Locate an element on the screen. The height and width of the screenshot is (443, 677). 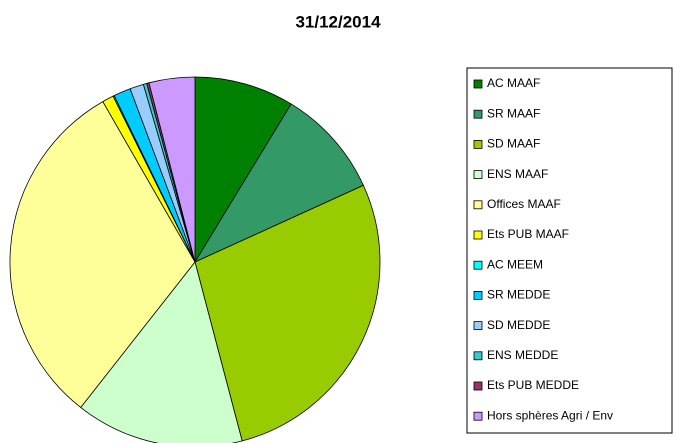
legend-label: ENS MEDDE is located at coordinates (522, 355).